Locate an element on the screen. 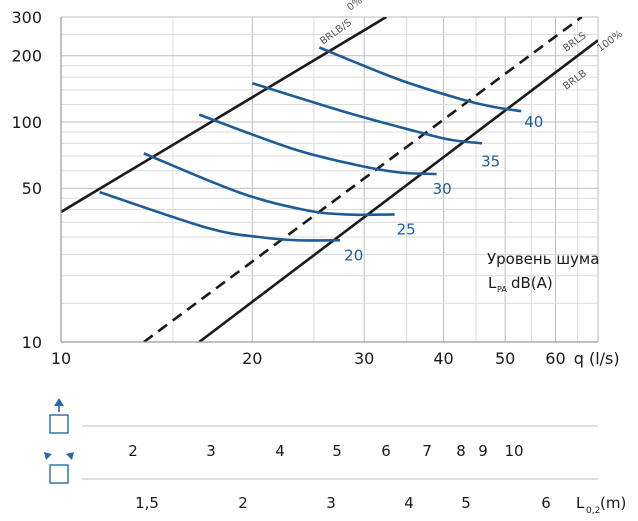  curve-label-30: 30 is located at coordinates (442, 189).